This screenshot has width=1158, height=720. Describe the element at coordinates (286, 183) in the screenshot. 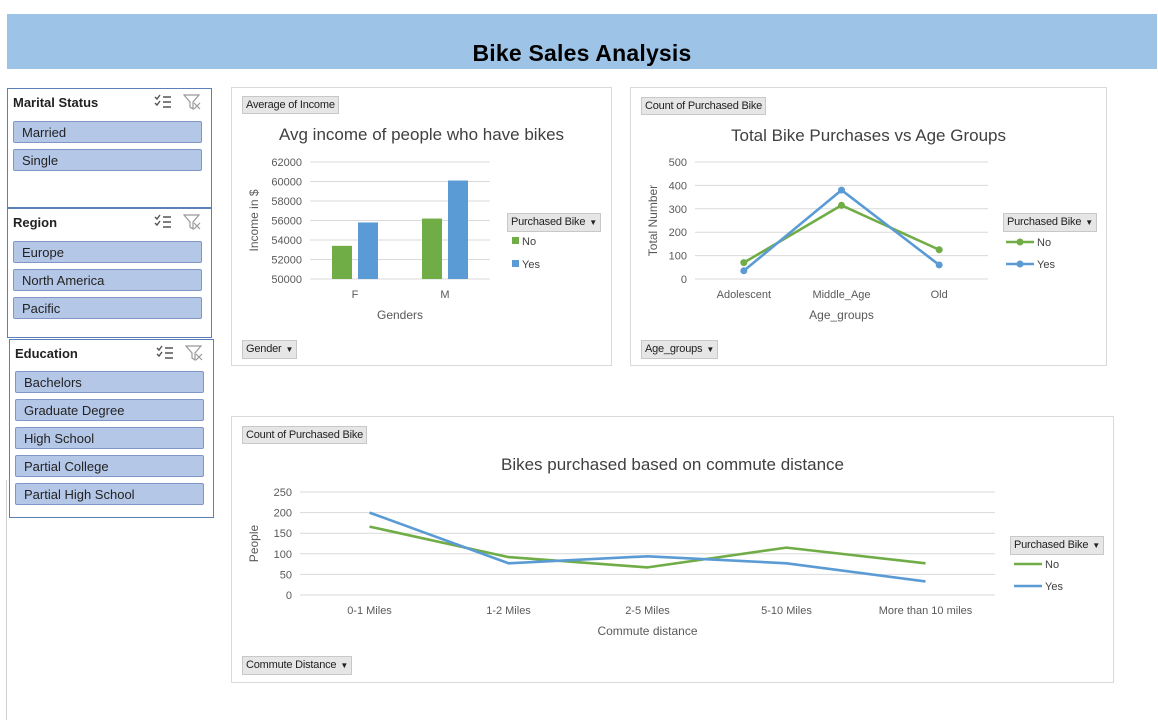

I see `y-tick-label: 60000` at that location.